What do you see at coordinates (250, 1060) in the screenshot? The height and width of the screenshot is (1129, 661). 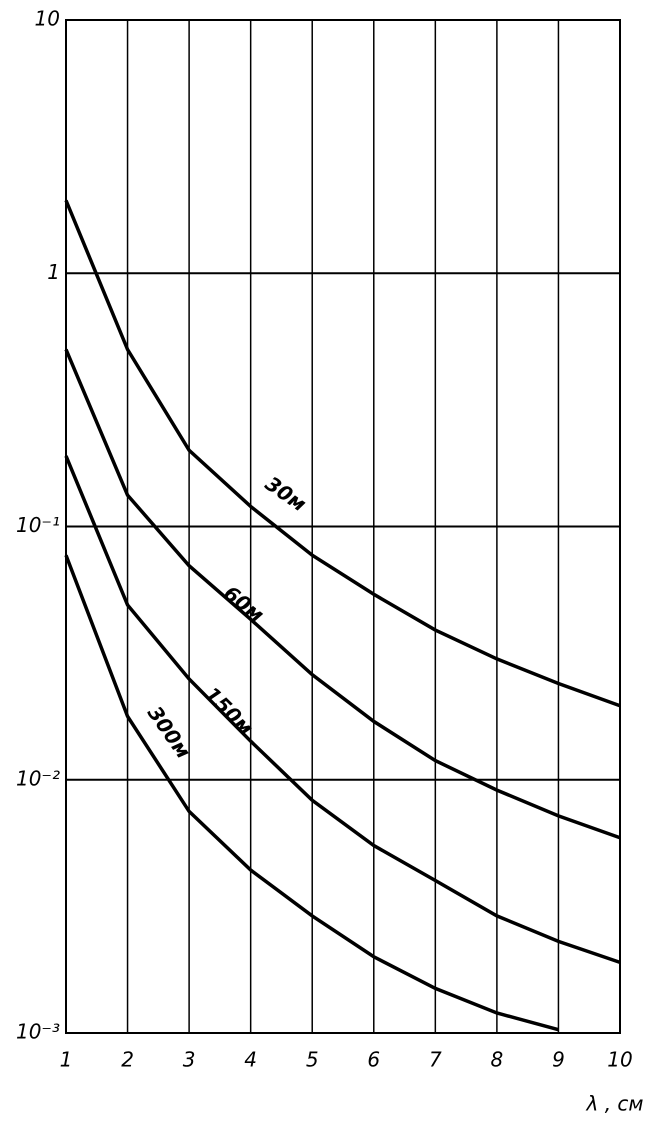 I see `x-tick-label: 4` at bounding box center [250, 1060].